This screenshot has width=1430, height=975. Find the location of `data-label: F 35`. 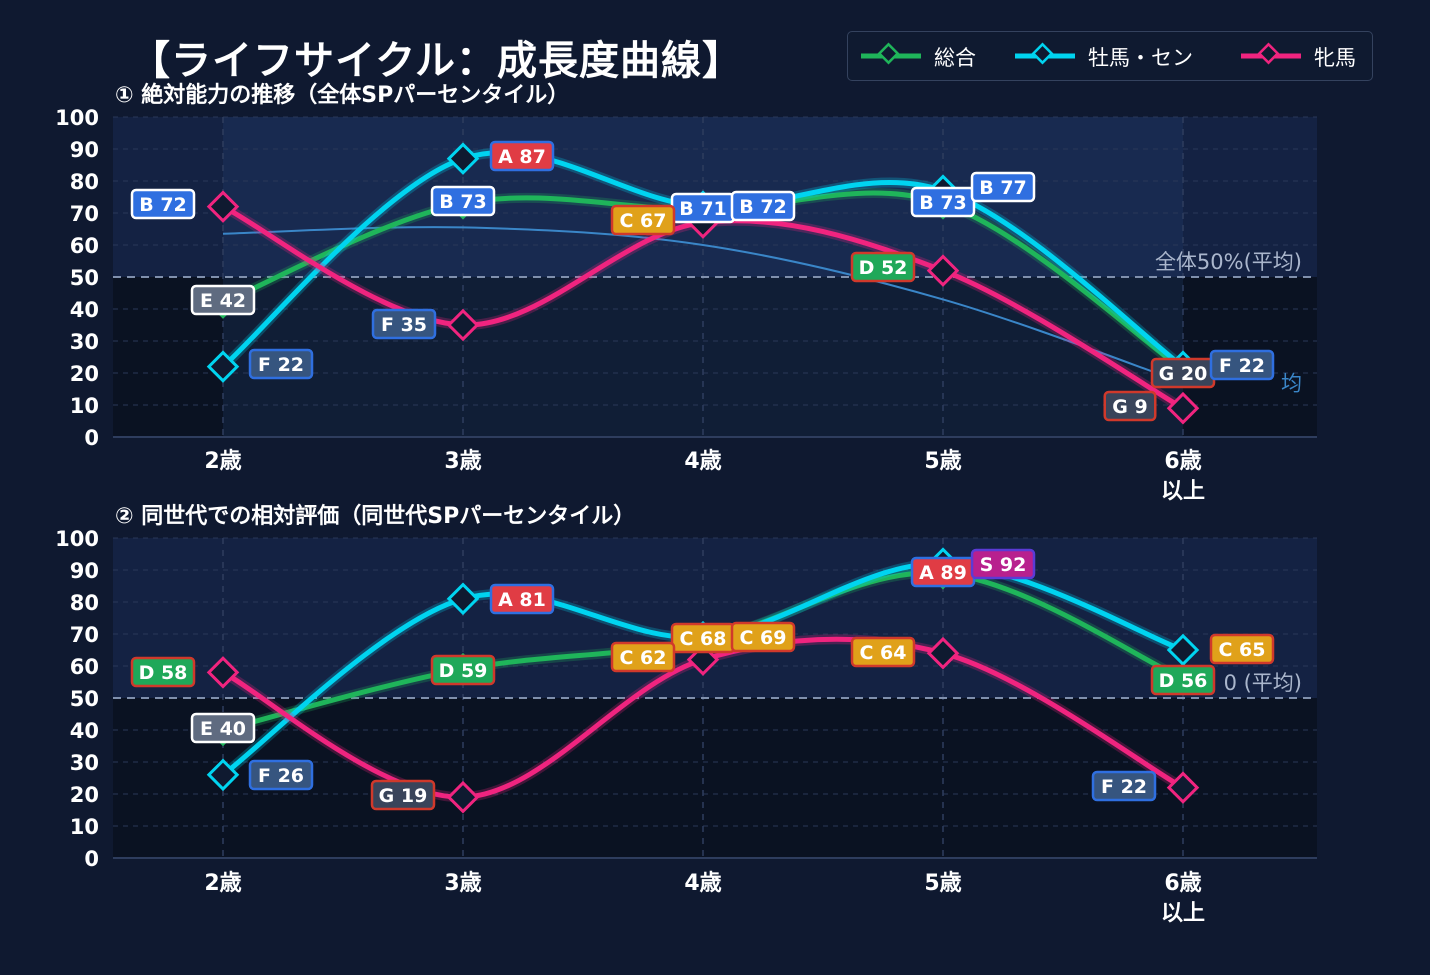

data-label: F 35 is located at coordinates (404, 325).